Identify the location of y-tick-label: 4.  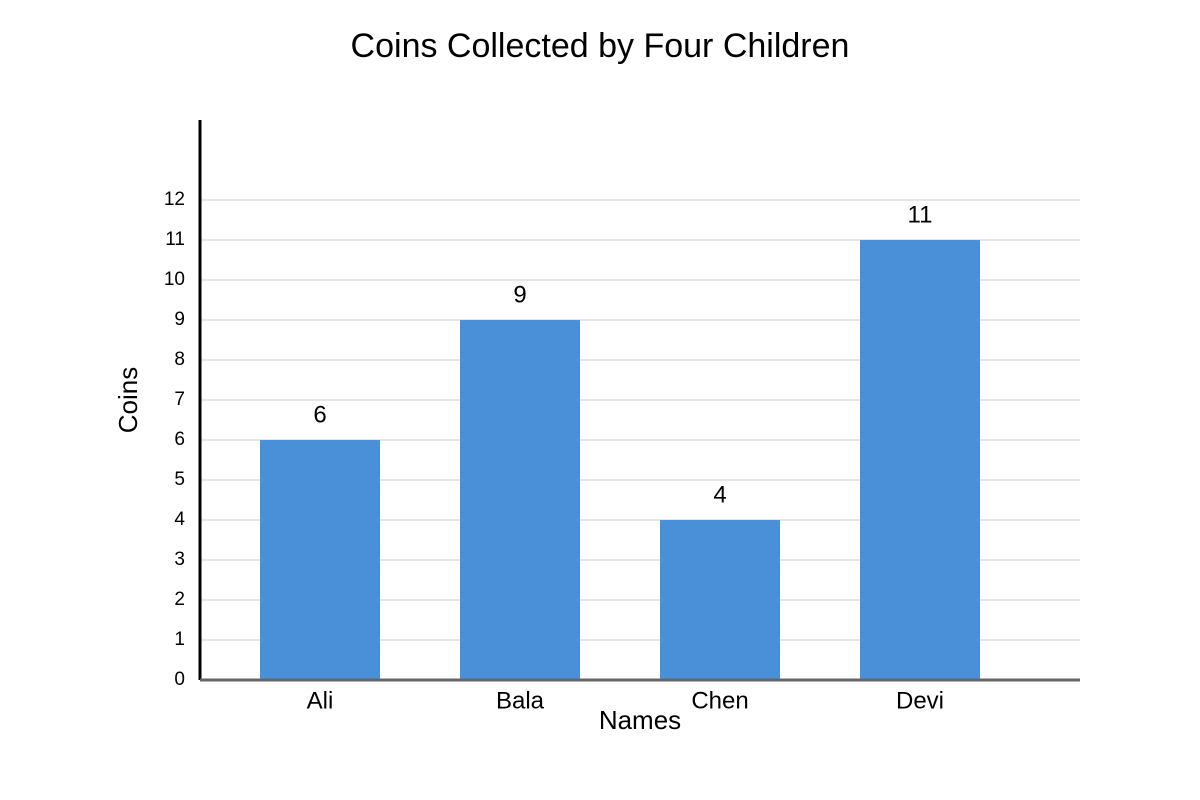
(179, 519).